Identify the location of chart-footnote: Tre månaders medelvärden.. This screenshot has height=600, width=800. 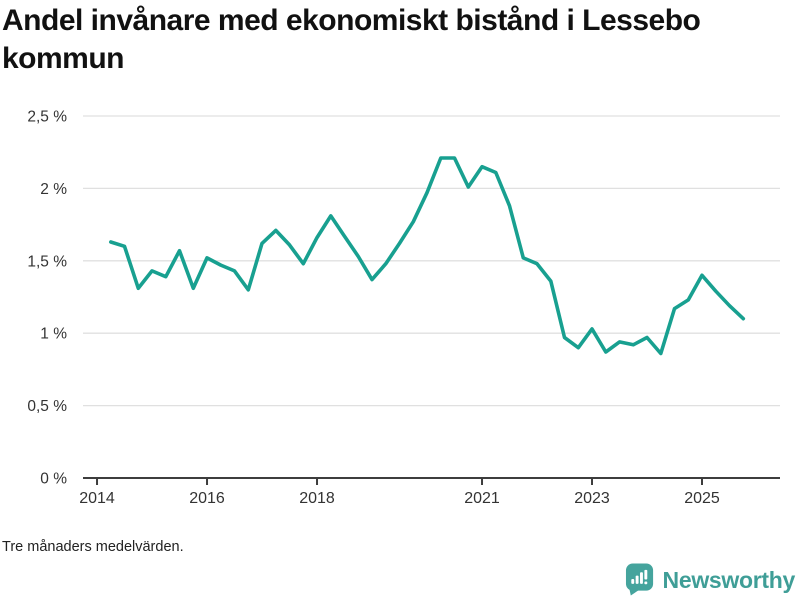
(93, 547).